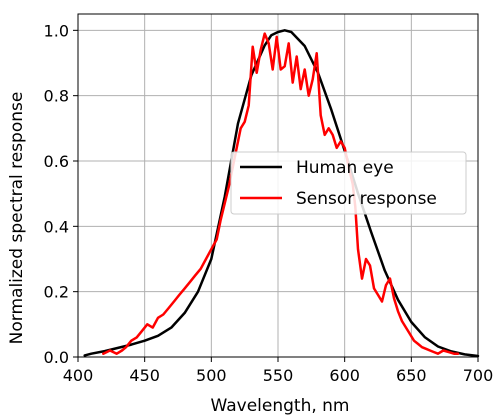 The width and height of the screenshot is (497, 417). Describe the element at coordinates (280, 406) in the screenshot. I see `x-axis-label: Wavelength, nm` at that location.